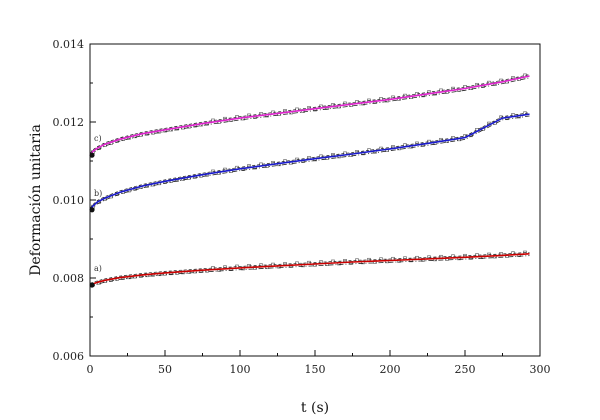  I want to click on x-tick-label: 0, so click(90, 369).